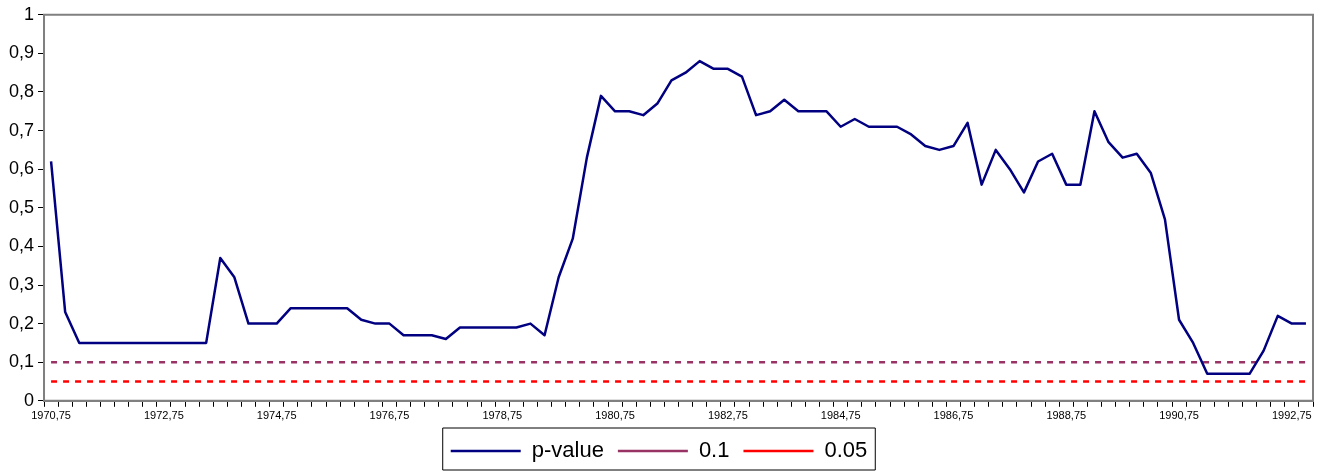 This screenshot has height=474, width=1338. Describe the element at coordinates (21, 168) in the screenshot. I see `y-tick-label: 0,6` at that location.